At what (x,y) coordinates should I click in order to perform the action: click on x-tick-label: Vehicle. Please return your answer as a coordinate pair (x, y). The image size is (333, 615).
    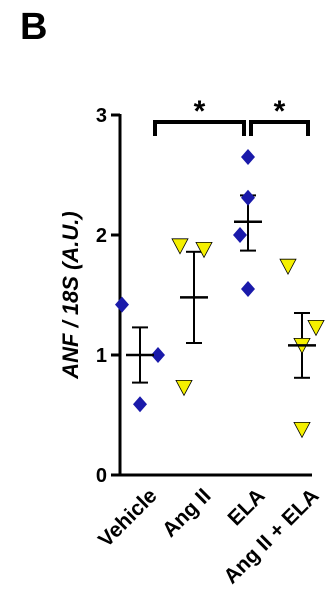
    Looking at the image, I should click on (127, 517).